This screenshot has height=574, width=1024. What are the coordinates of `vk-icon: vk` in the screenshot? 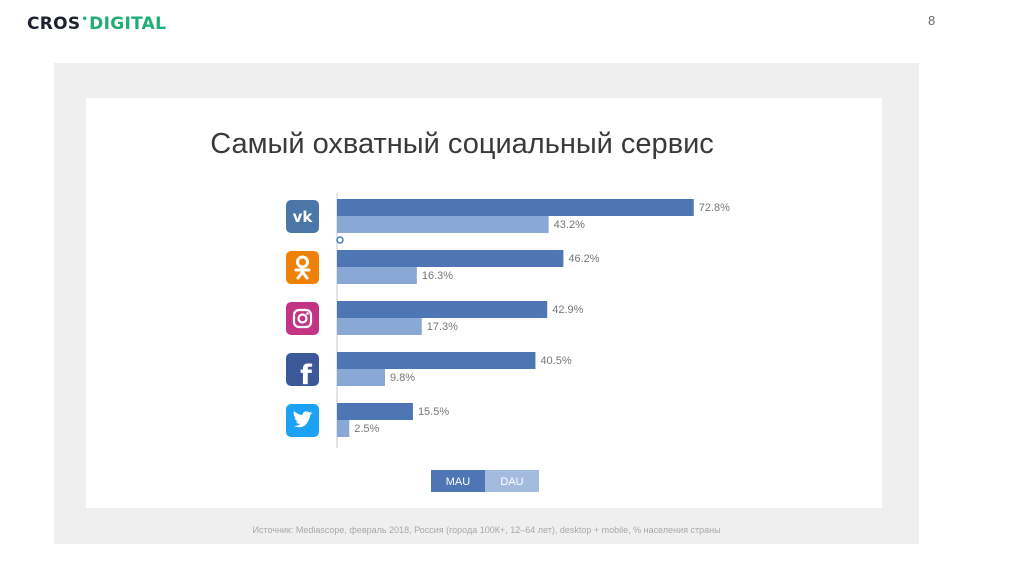 It's located at (302, 216).